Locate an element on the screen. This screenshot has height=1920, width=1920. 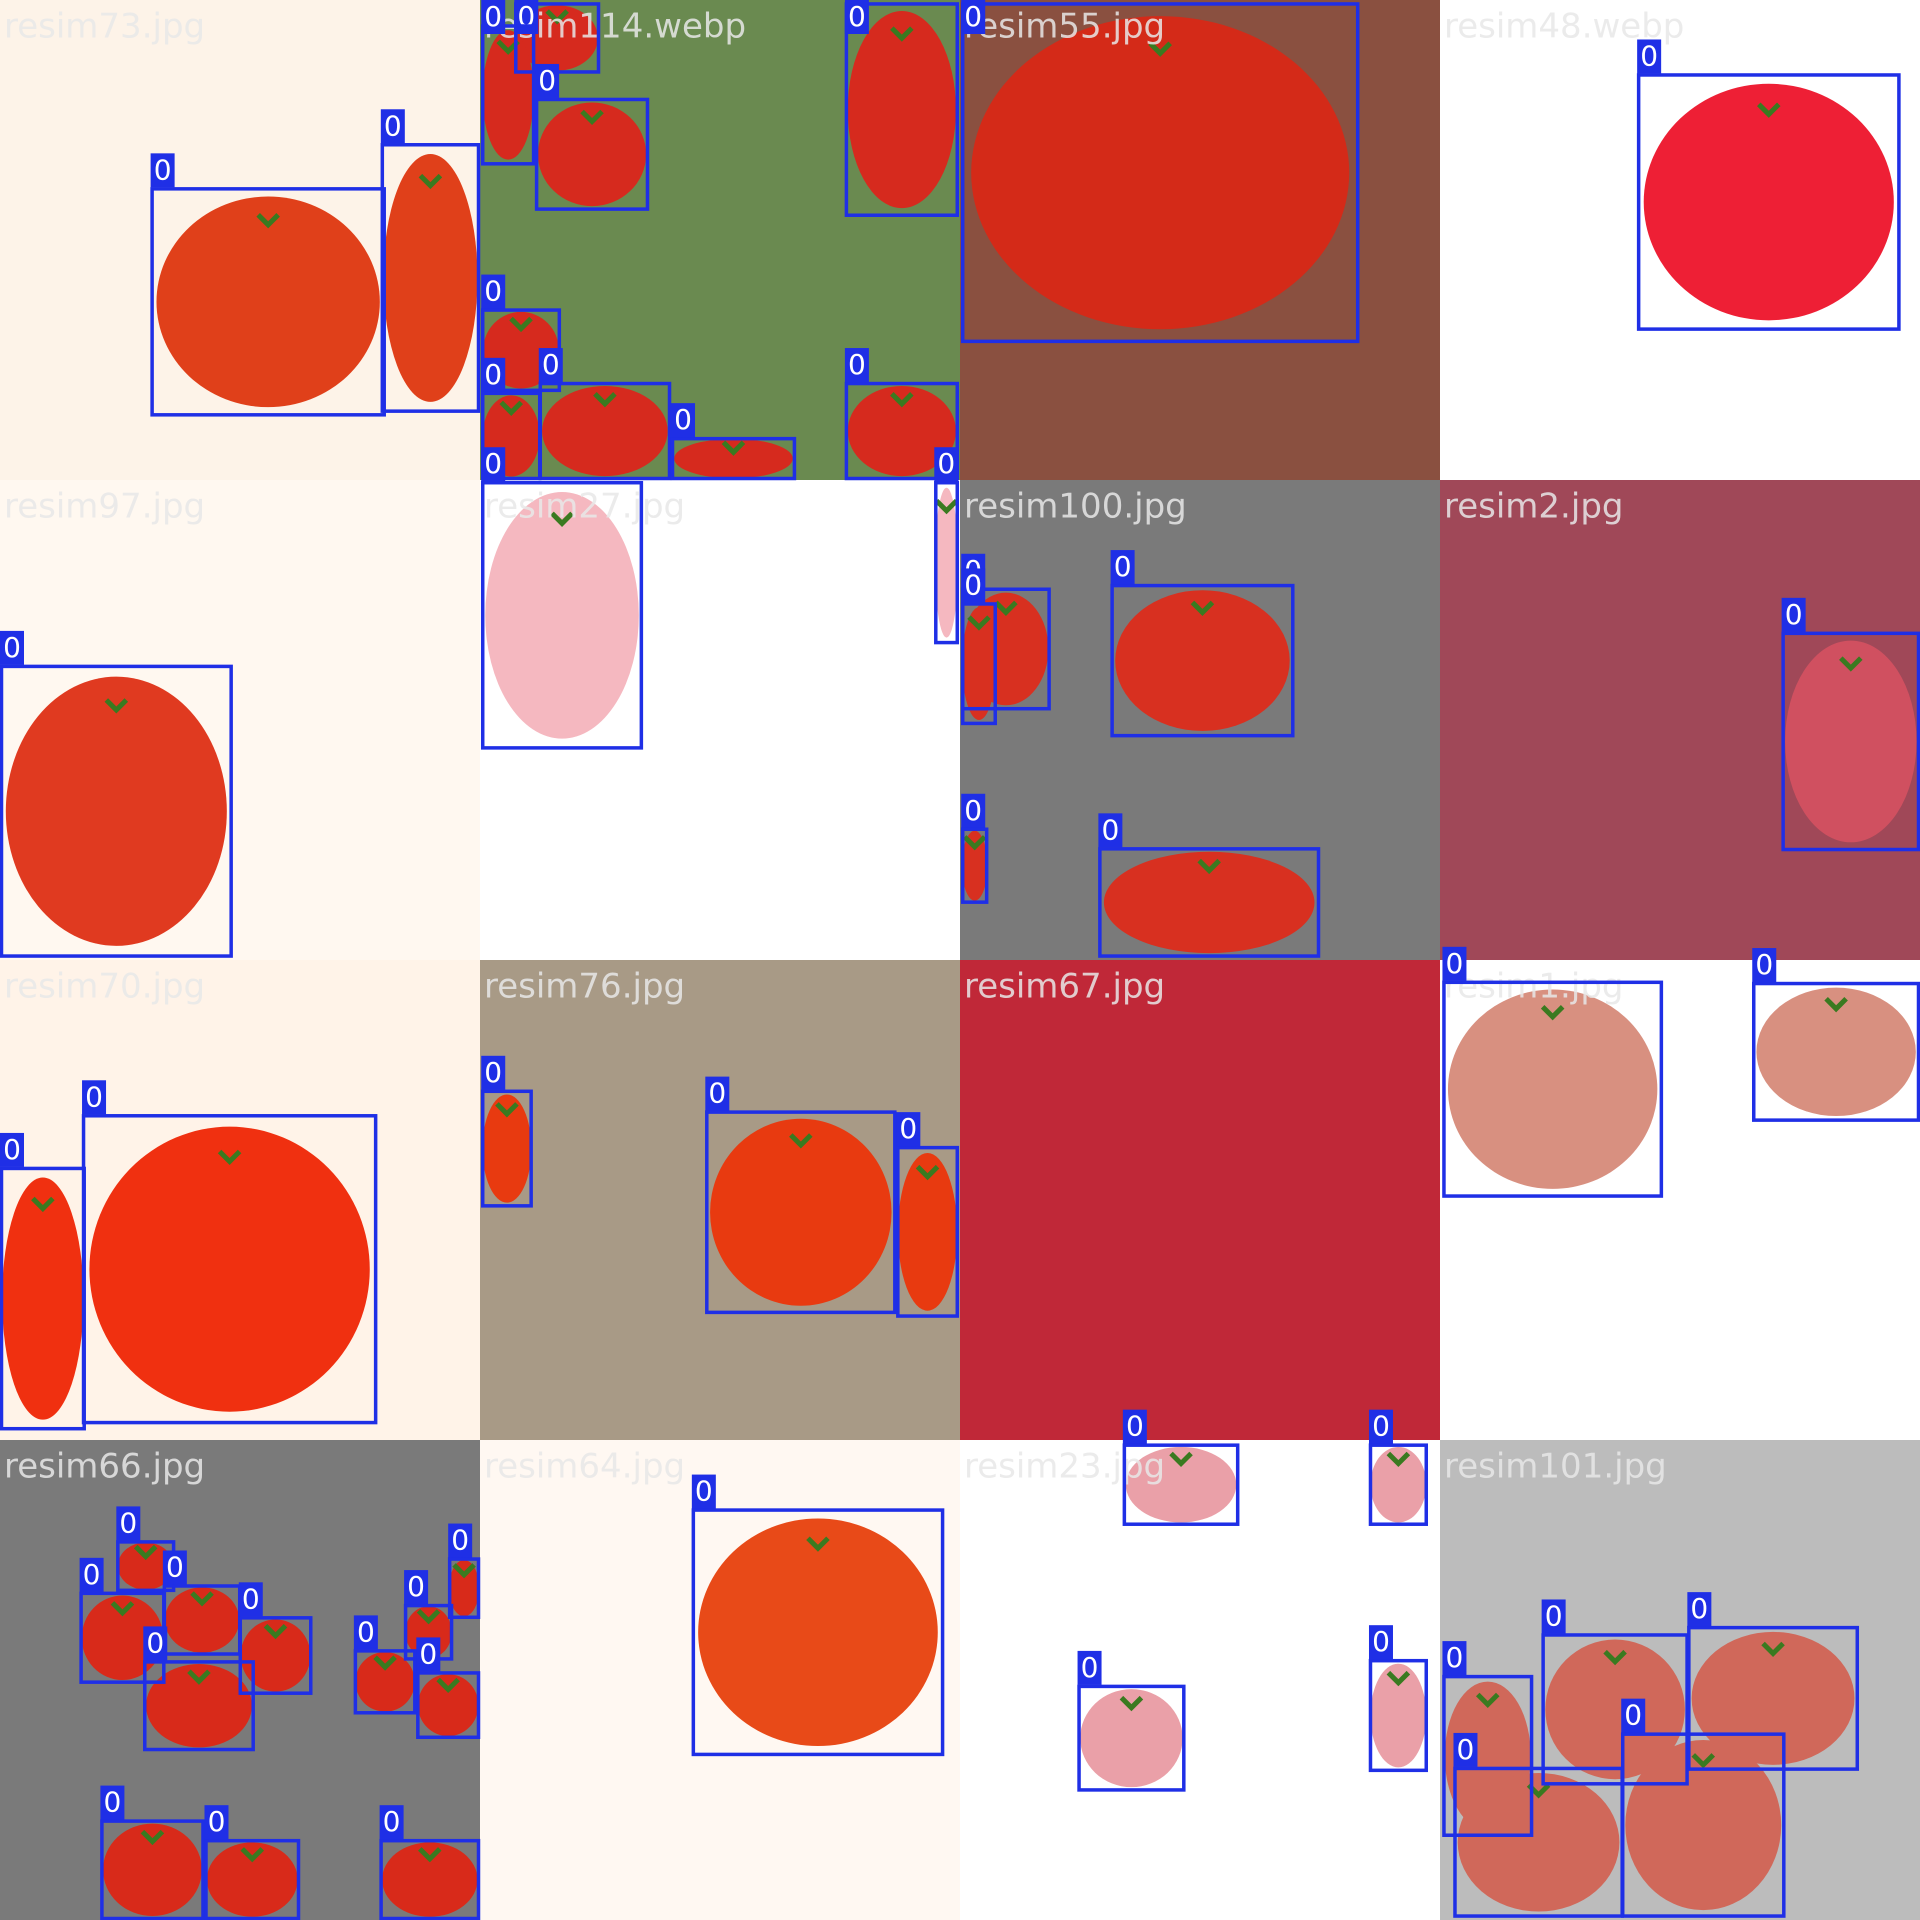
filename-label: resim66.jpg is located at coordinates (104, 1467).